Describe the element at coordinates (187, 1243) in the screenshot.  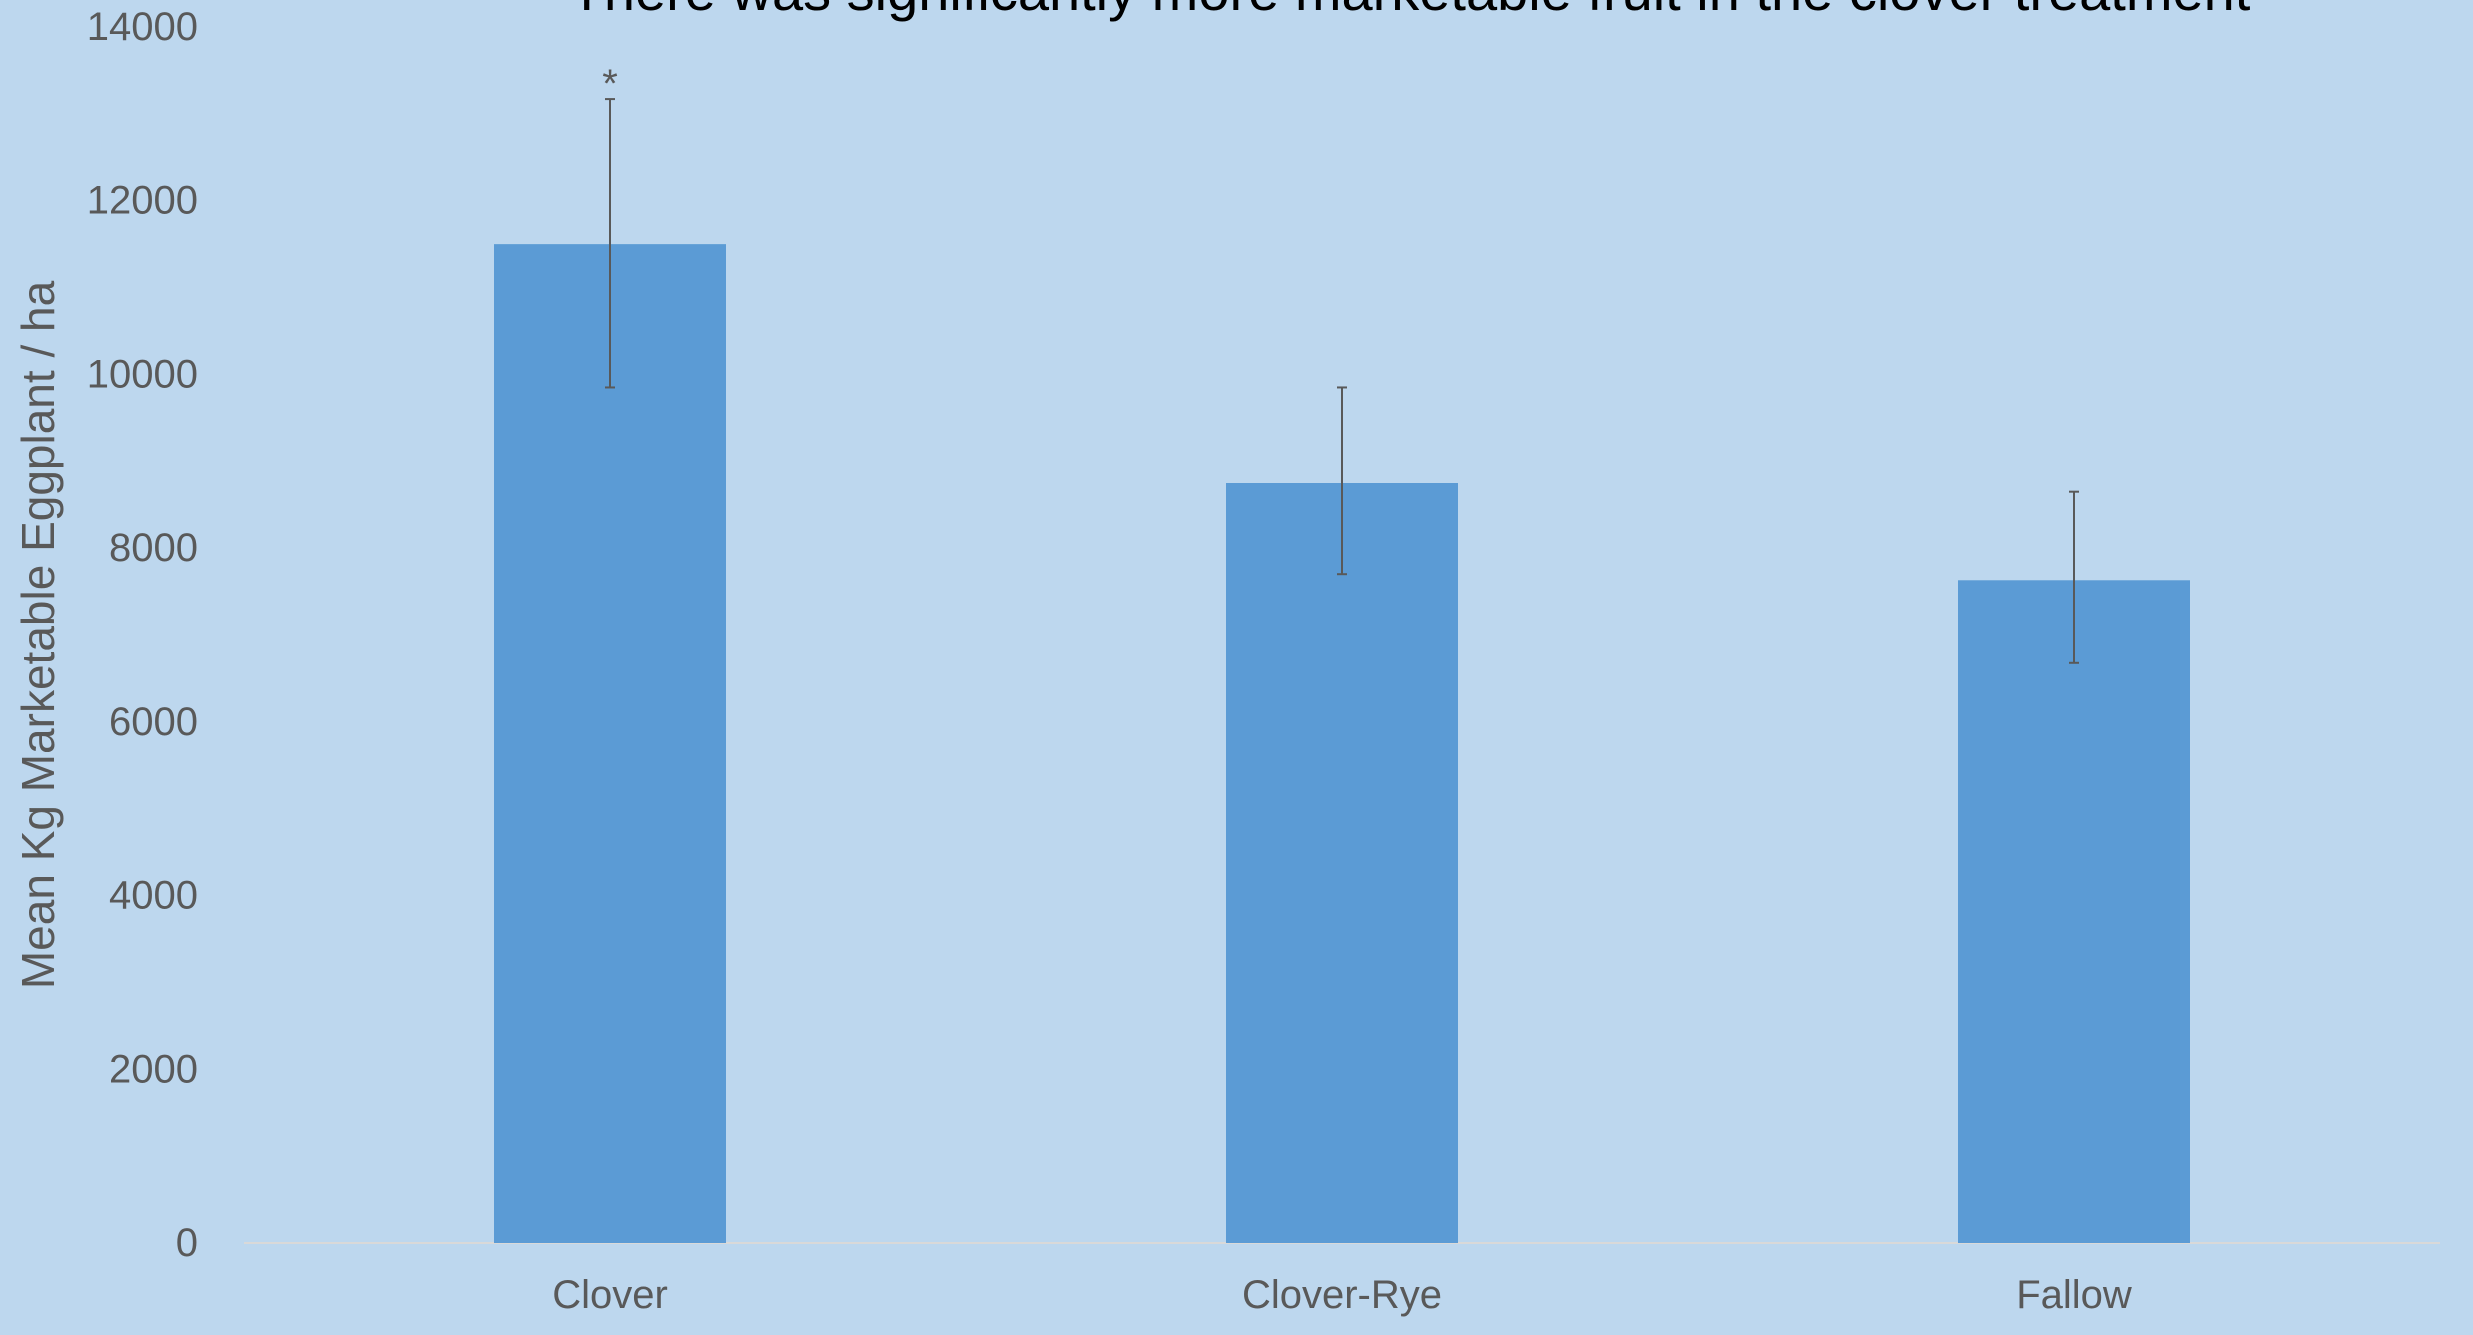
I see `y-tick-label: 0` at that location.